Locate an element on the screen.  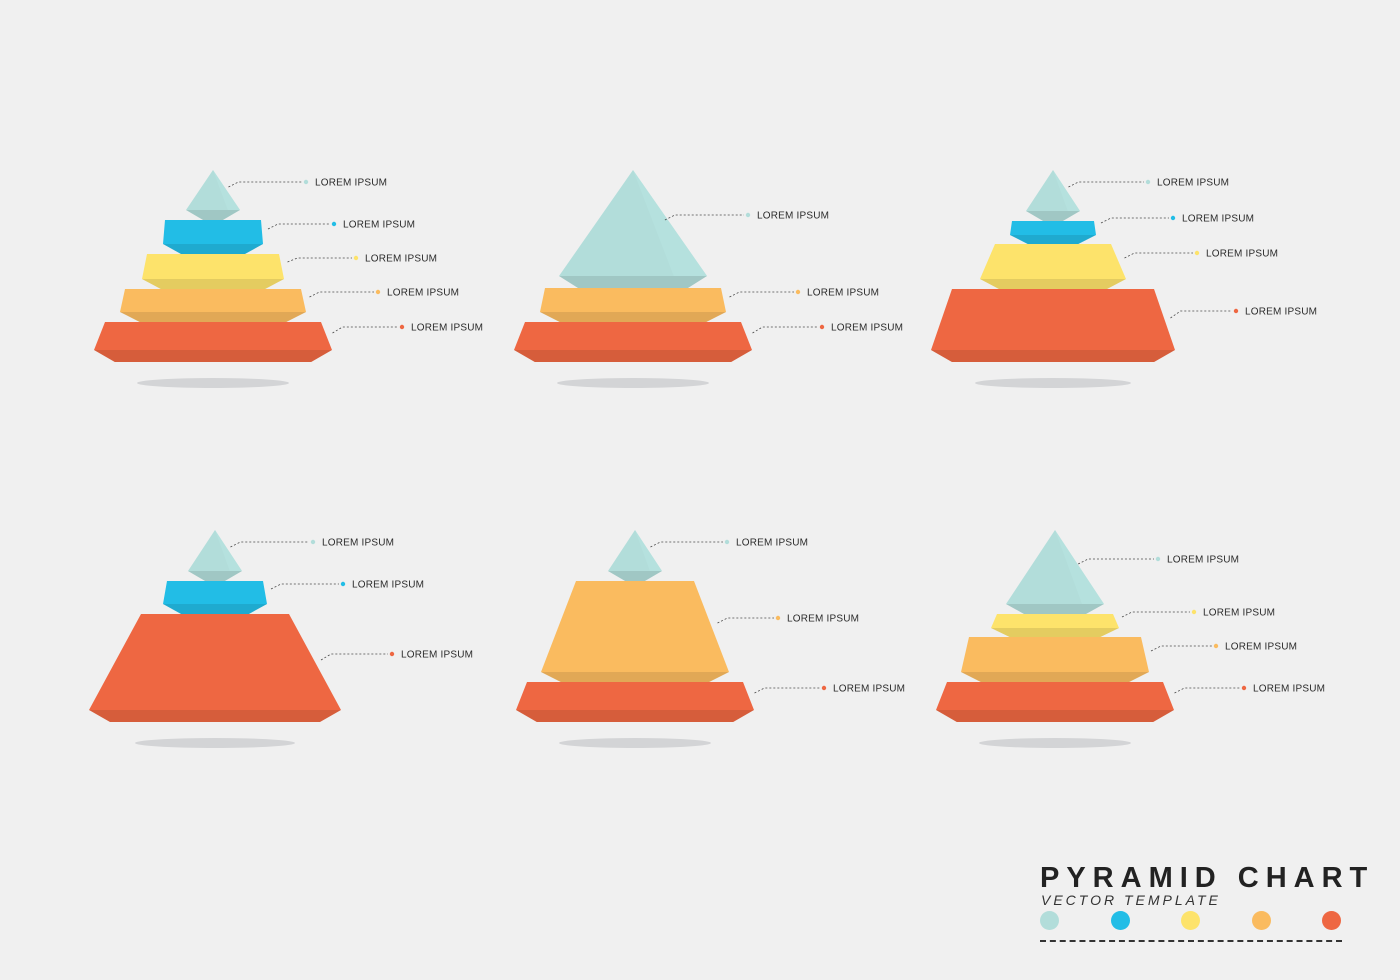
swatch-yellow is located at coordinates (1190, 920).